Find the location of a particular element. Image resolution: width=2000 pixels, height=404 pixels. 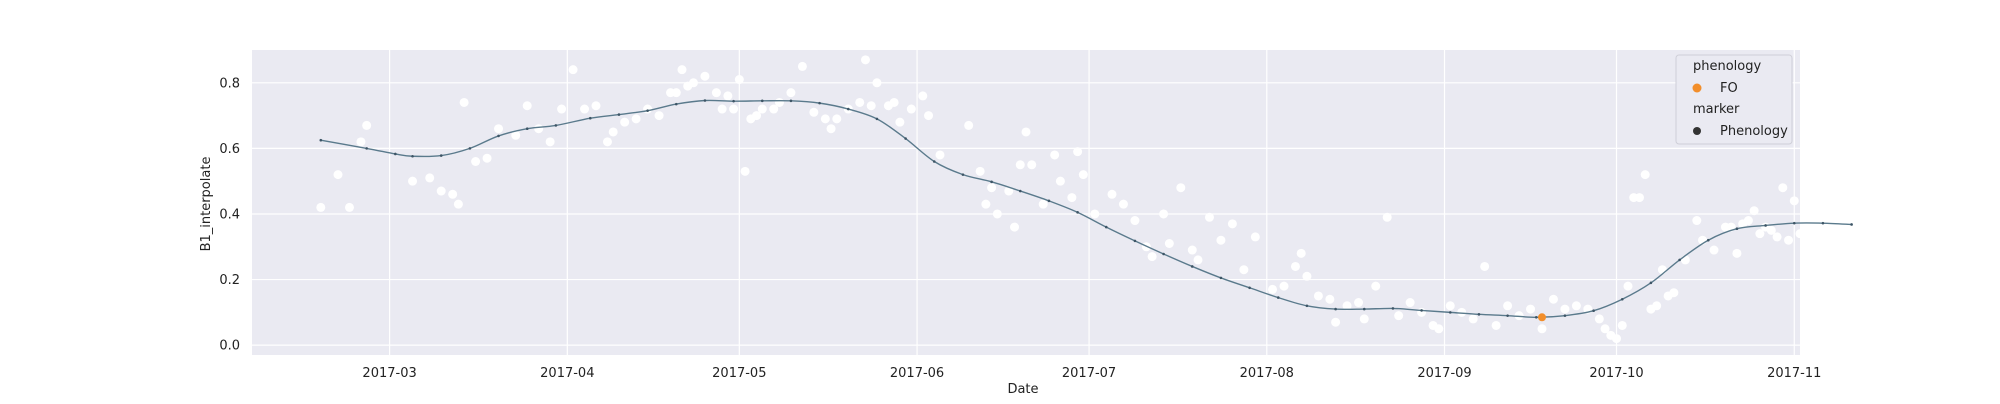

x-tick-label: 2017-04 is located at coordinates (567, 373).